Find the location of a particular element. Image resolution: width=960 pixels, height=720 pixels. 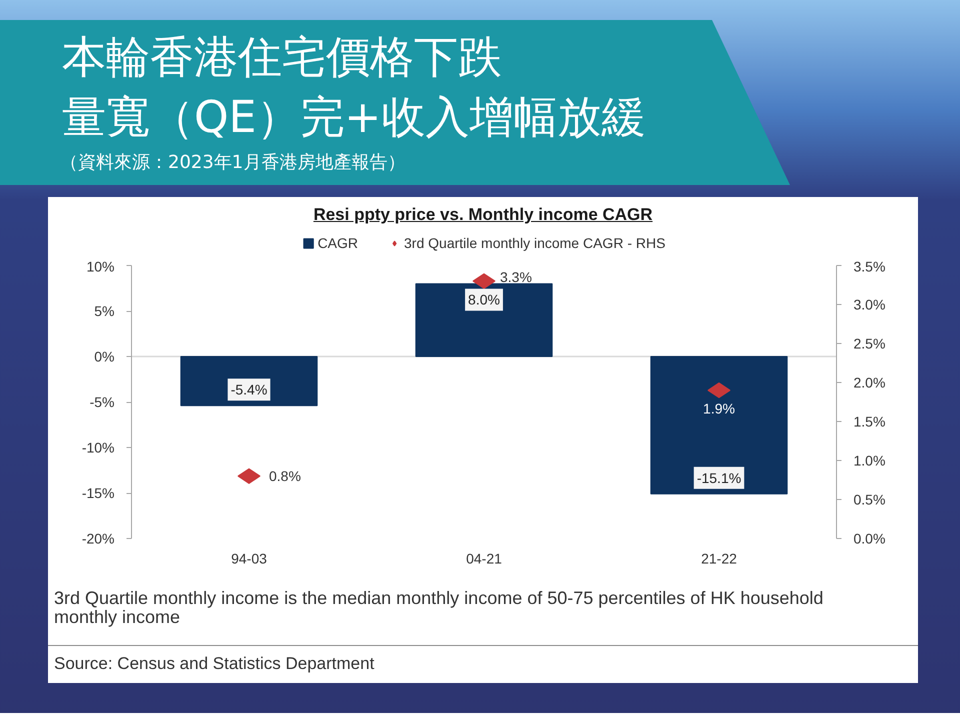

y2-tick-label: 3.5% is located at coordinates (870, 266).